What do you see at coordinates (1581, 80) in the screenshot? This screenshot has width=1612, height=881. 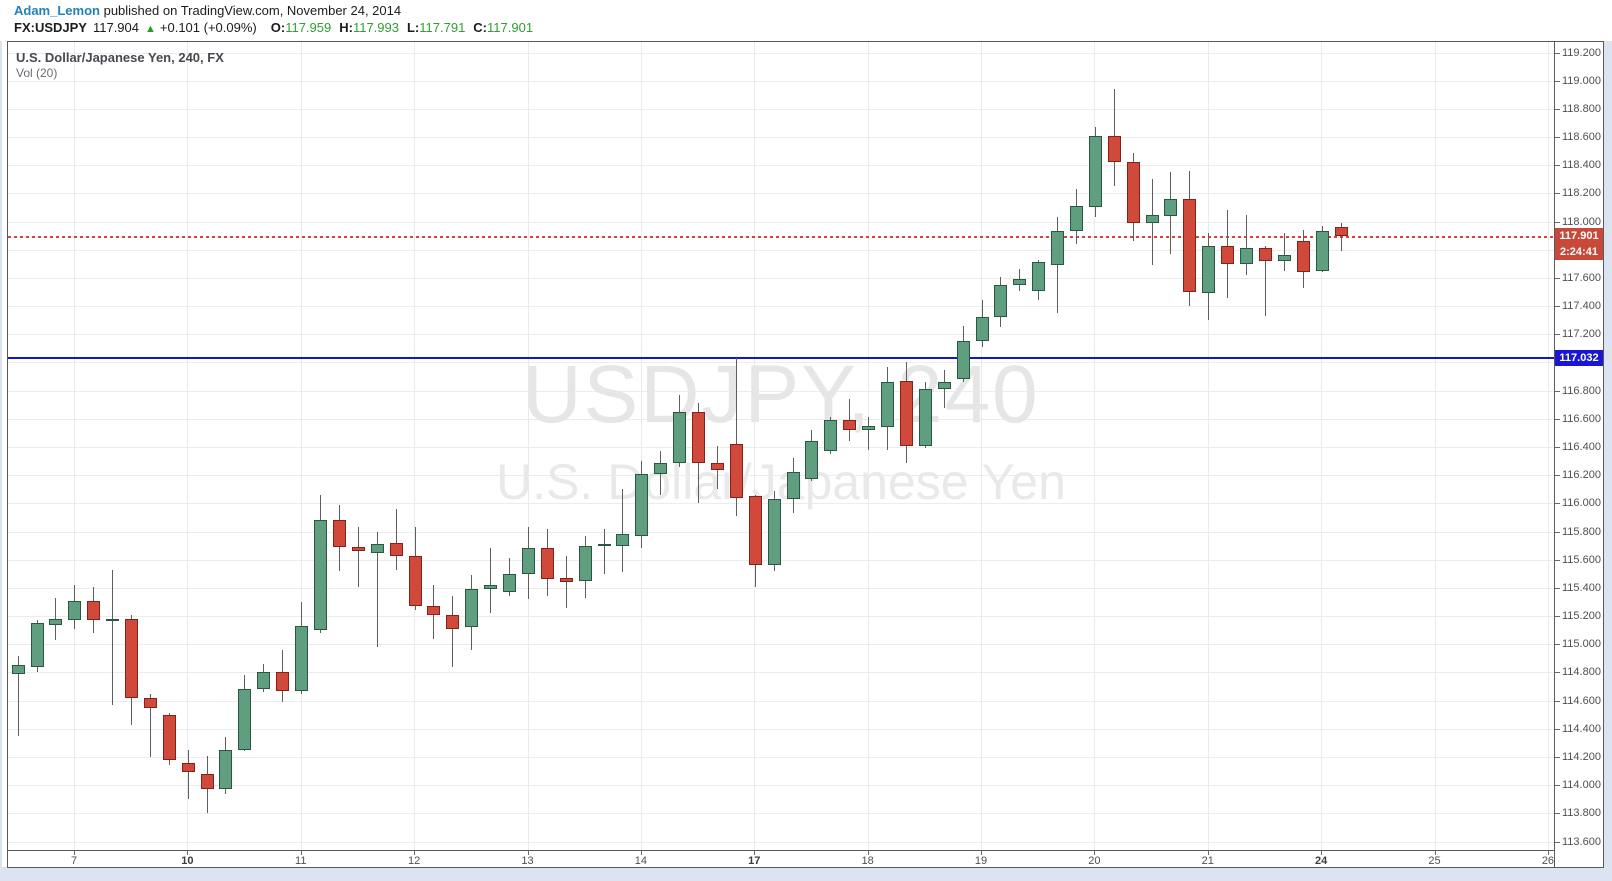 I see `price-tick-label: 119.000` at bounding box center [1581, 80].